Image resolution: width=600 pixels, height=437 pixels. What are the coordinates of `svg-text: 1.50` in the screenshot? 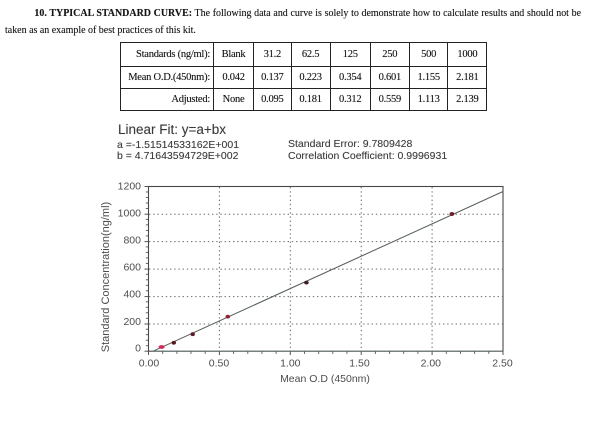 It's located at (359, 363).